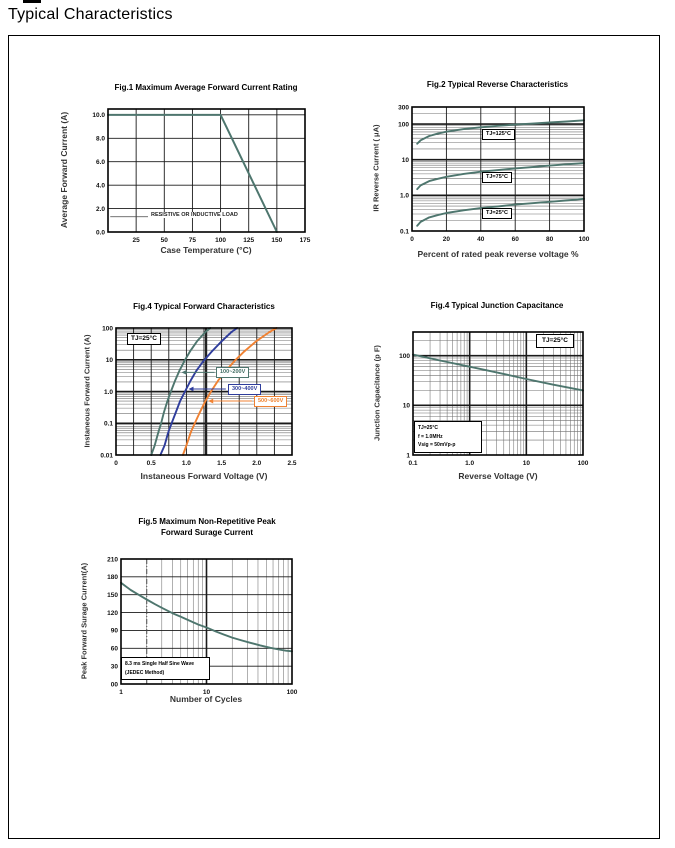 The image size is (675, 848). I want to click on fig2-label-tj75: TJ=75°C, so click(497, 177).